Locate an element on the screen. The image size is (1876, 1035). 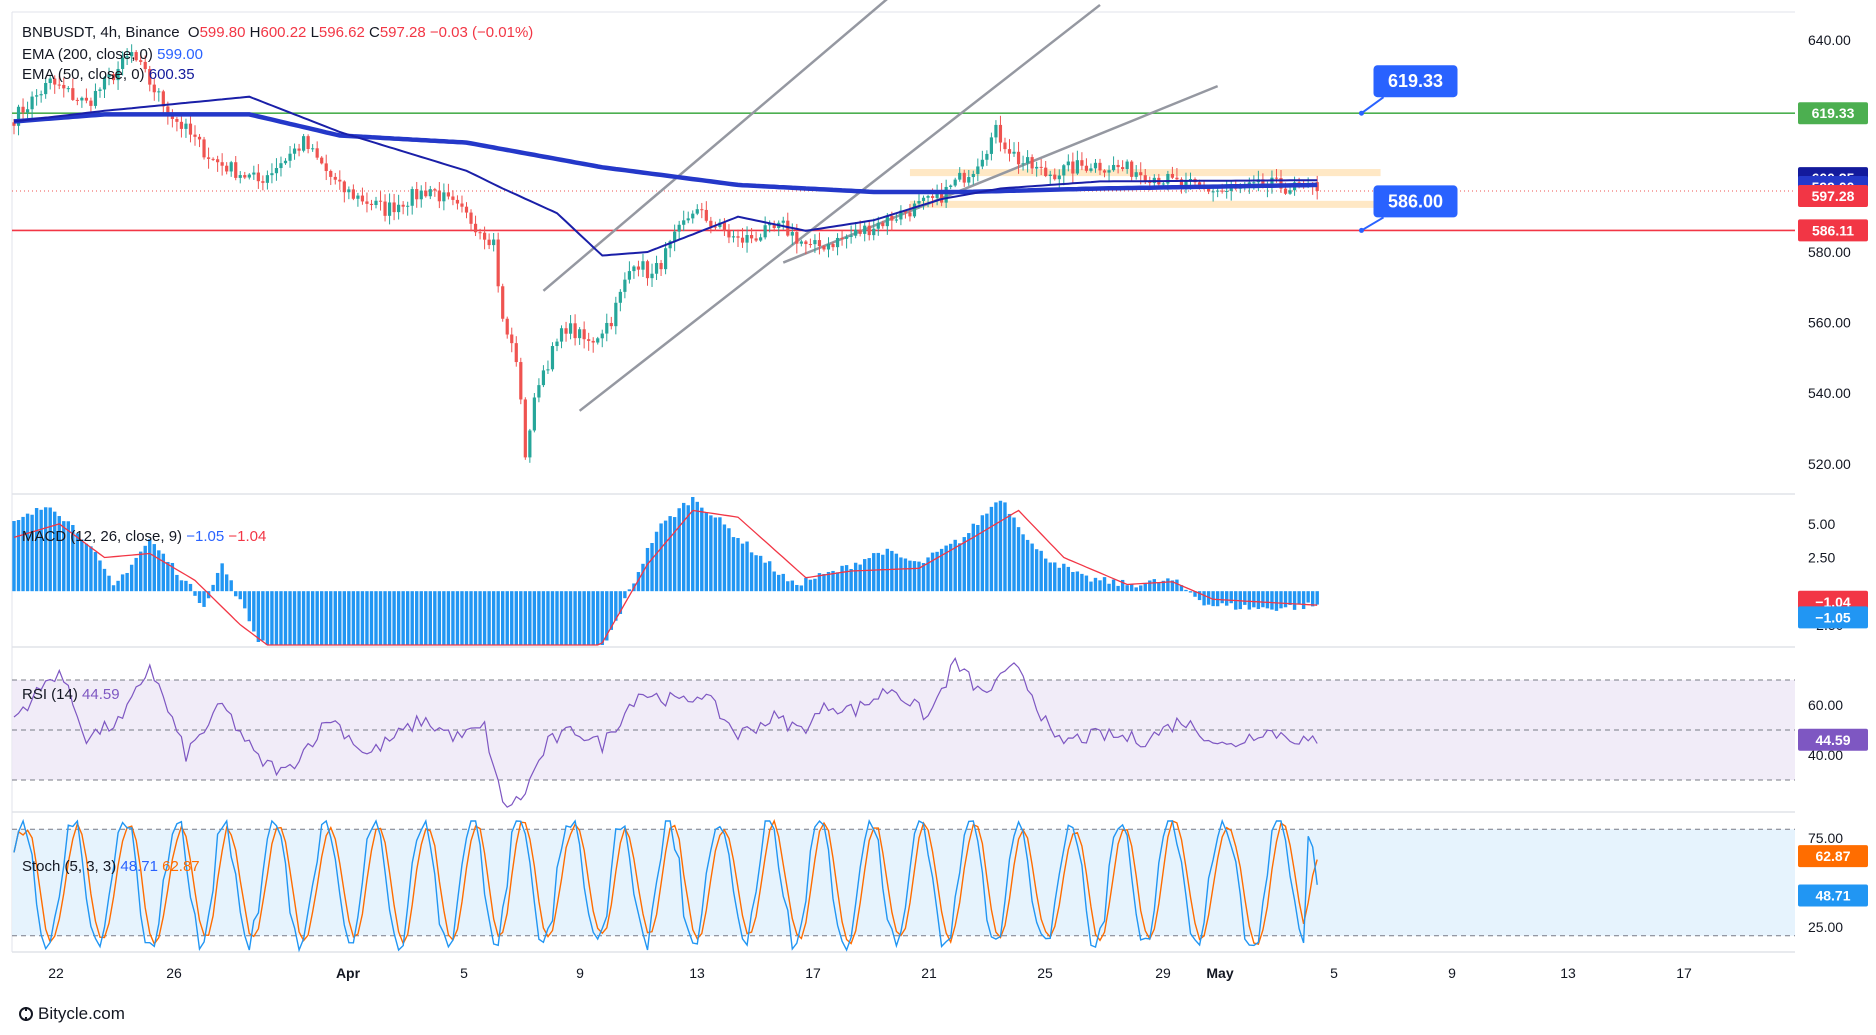
close-label: C is located at coordinates (374, 32).